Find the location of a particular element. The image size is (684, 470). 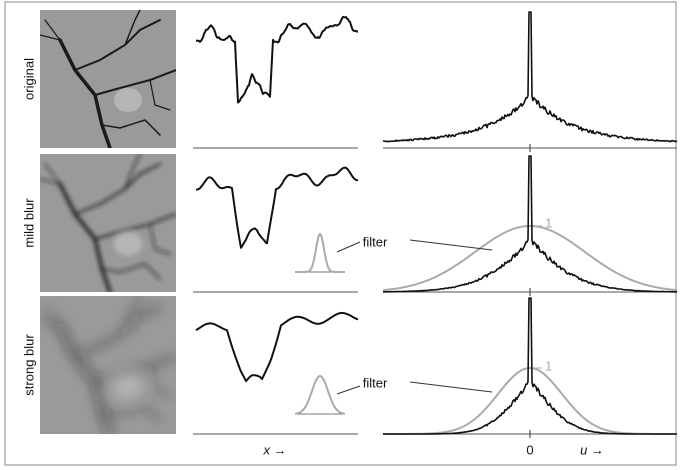

row-label: mild blur is located at coordinates (28, 223).